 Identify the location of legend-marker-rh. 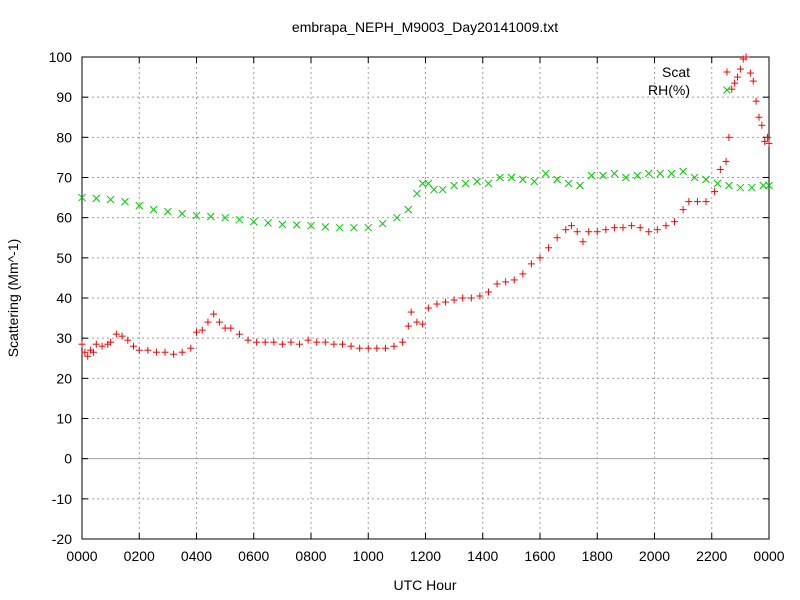
(727, 90).